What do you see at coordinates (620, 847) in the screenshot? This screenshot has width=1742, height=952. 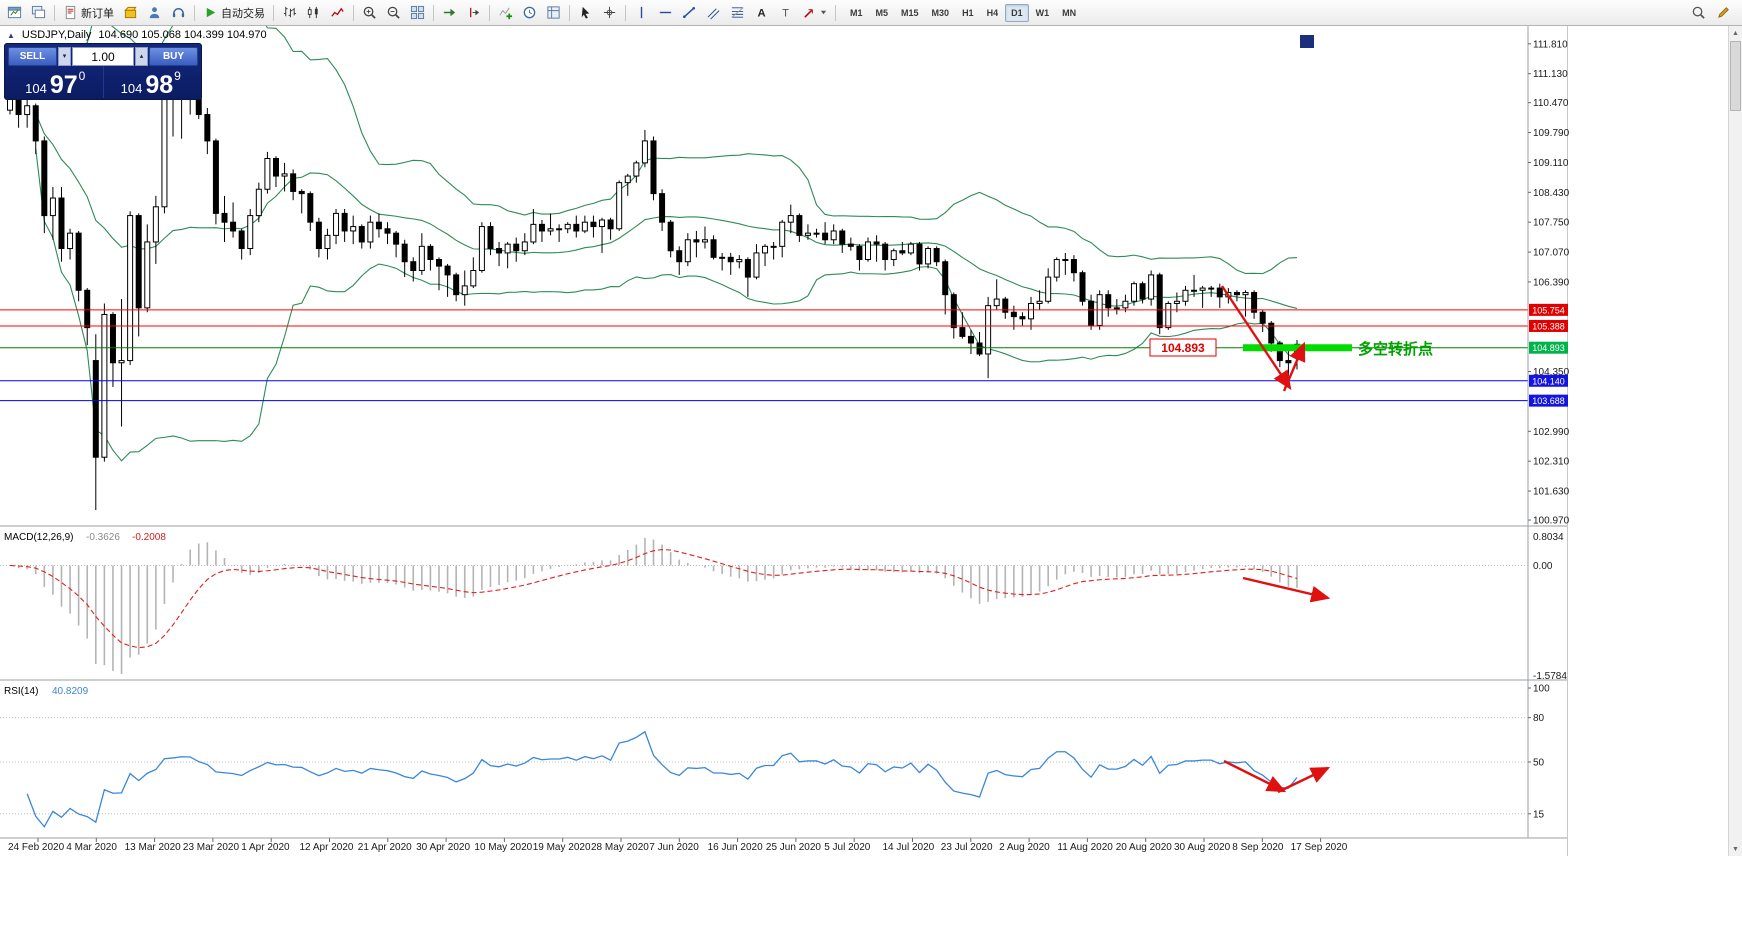 I see `svg-text: 28 May 2020` at bounding box center [620, 847].